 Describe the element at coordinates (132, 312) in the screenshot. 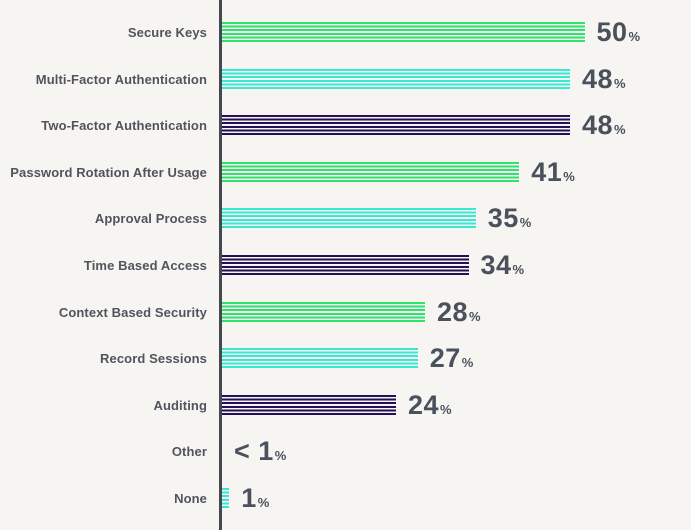

I see `category-label: Context Based Security` at that location.